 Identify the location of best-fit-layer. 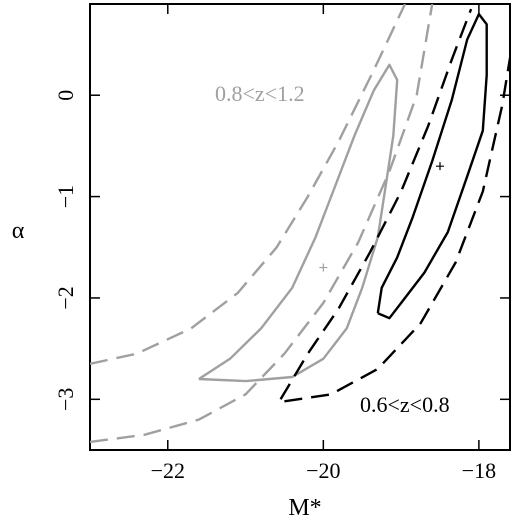
(381, 217).